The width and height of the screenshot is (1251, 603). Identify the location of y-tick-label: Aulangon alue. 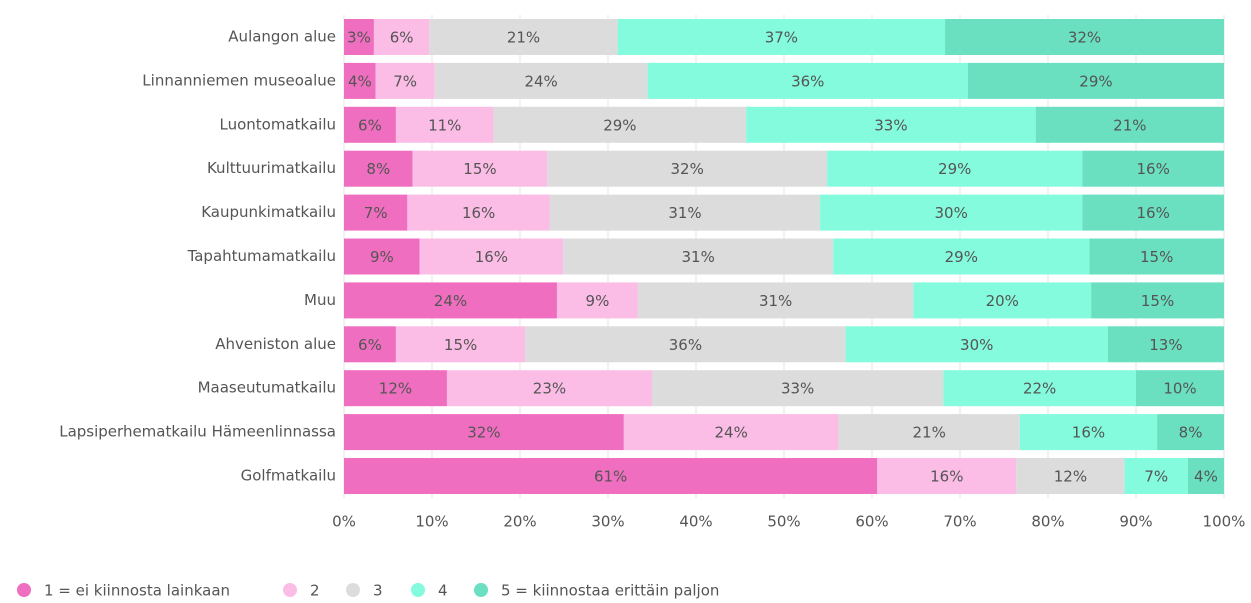
(282, 37).